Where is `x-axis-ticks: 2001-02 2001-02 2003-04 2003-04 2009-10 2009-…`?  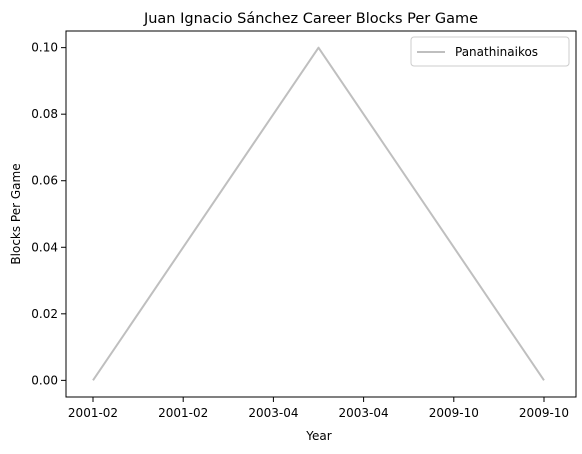 x-axis-ticks: 2001-02 2001-02 2003-04 2003-04 2009-10 2009-… is located at coordinates (318, 408).